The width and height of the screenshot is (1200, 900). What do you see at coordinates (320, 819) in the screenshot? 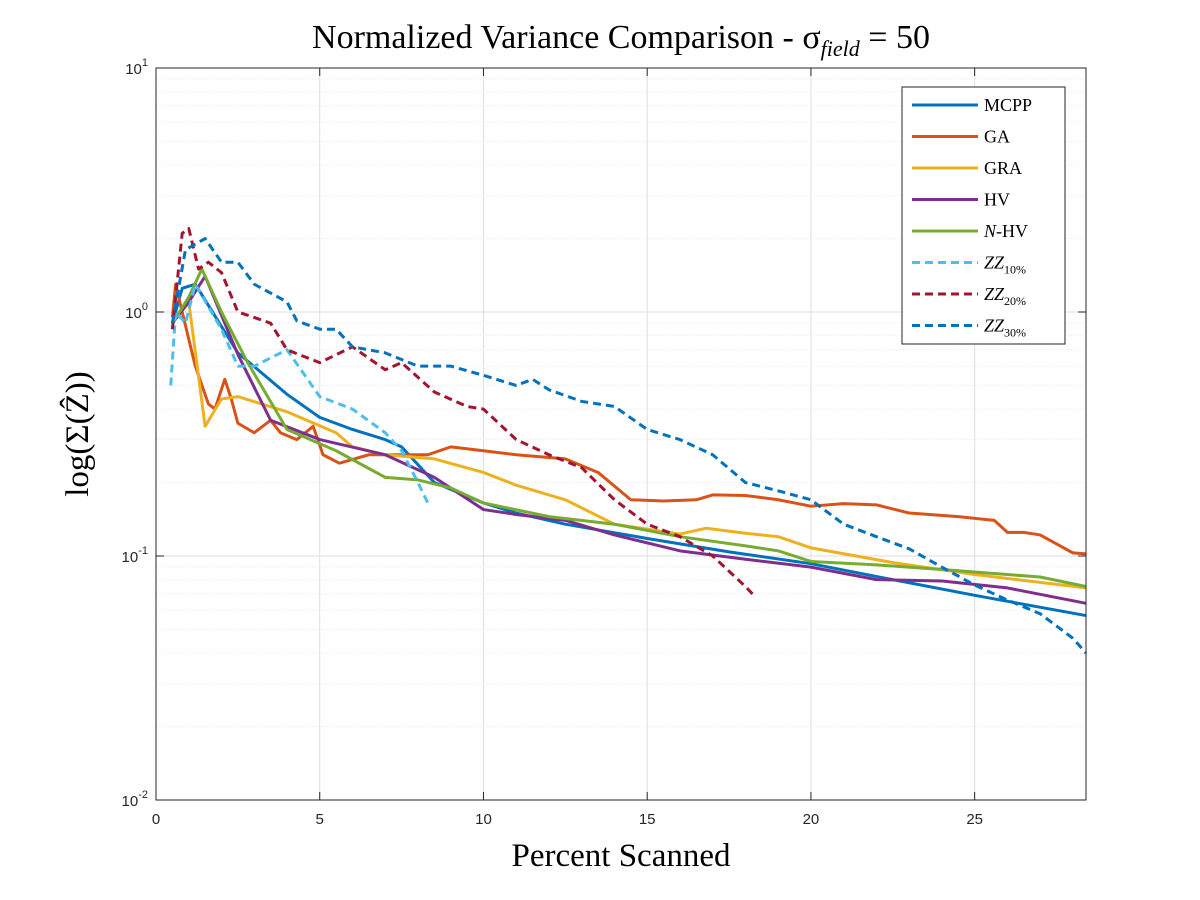
I see `x-tick-label: 5` at bounding box center [320, 819].